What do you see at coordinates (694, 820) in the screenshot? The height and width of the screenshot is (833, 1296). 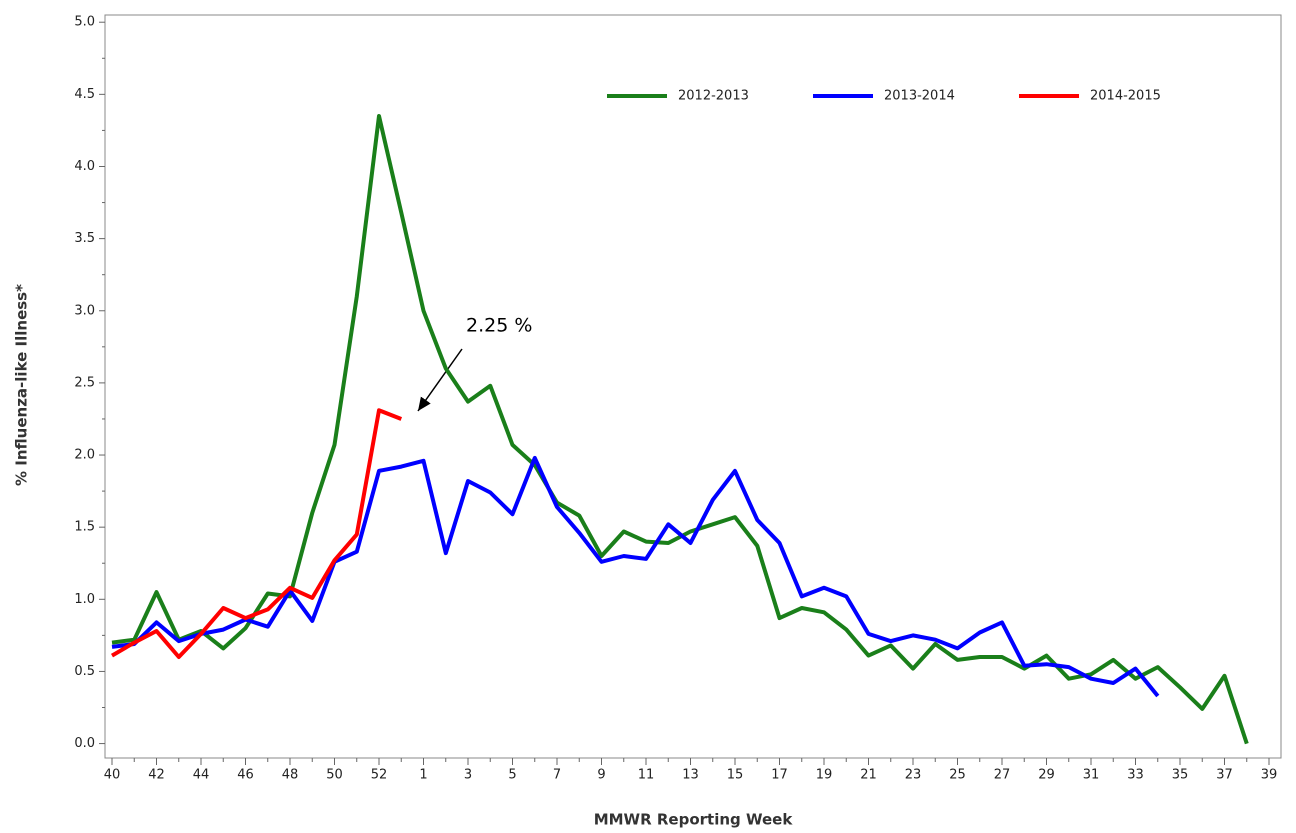 I see `x-axis-title: MMWR Reporting Week` at bounding box center [694, 820].